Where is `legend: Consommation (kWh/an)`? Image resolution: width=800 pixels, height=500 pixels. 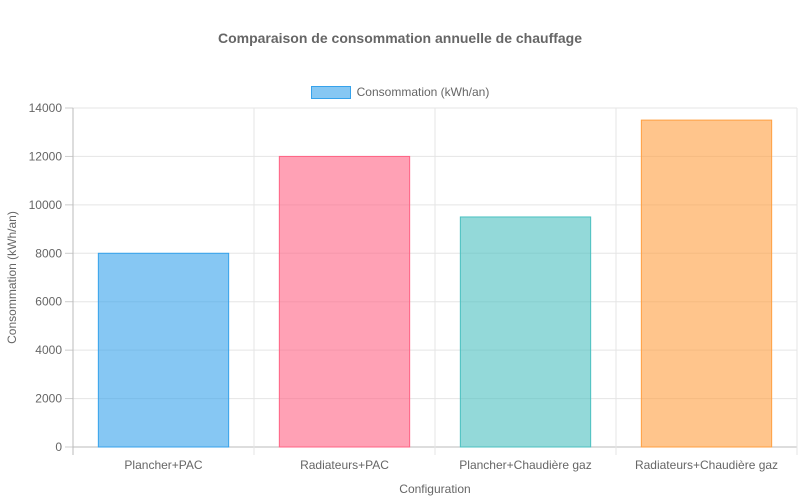
legend: Consommation (kWh/an) is located at coordinates (400, 92).